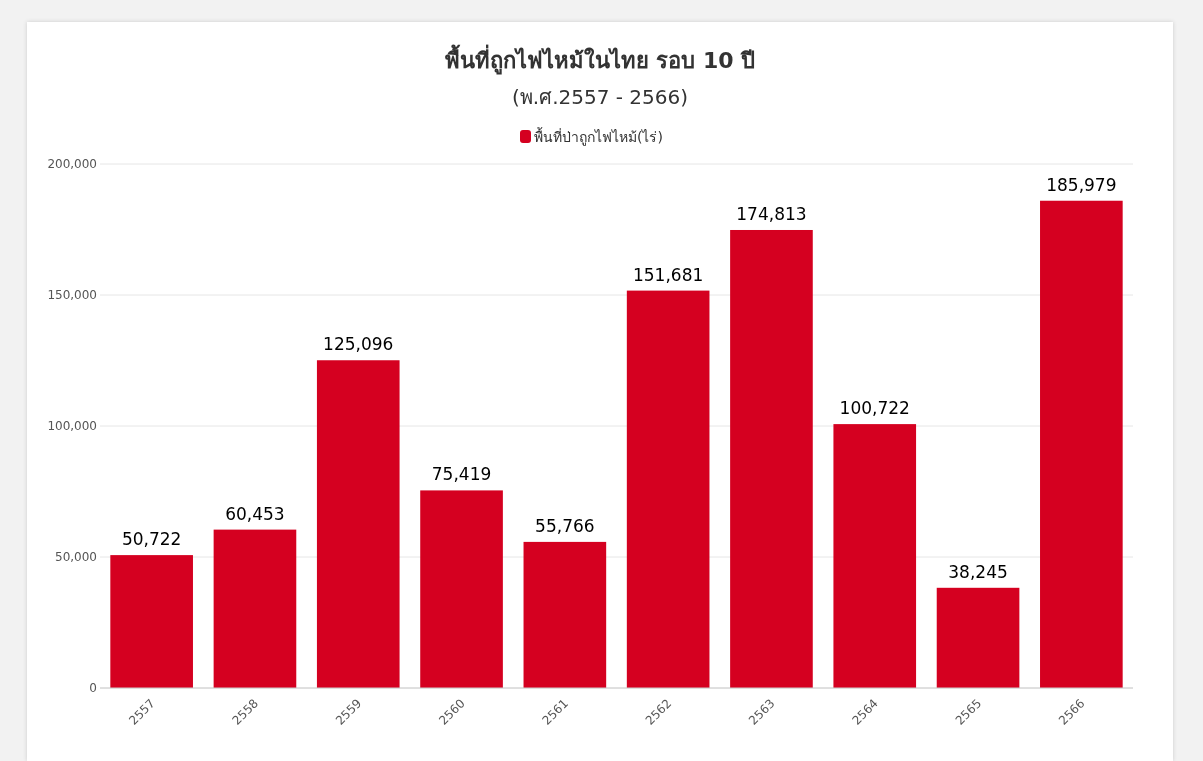 This screenshot has width=1203, height=761. What do you see at coordinates (874, 408) in the screenshot?
I see `data-label: 100,722` at bounding box center [874, 408].